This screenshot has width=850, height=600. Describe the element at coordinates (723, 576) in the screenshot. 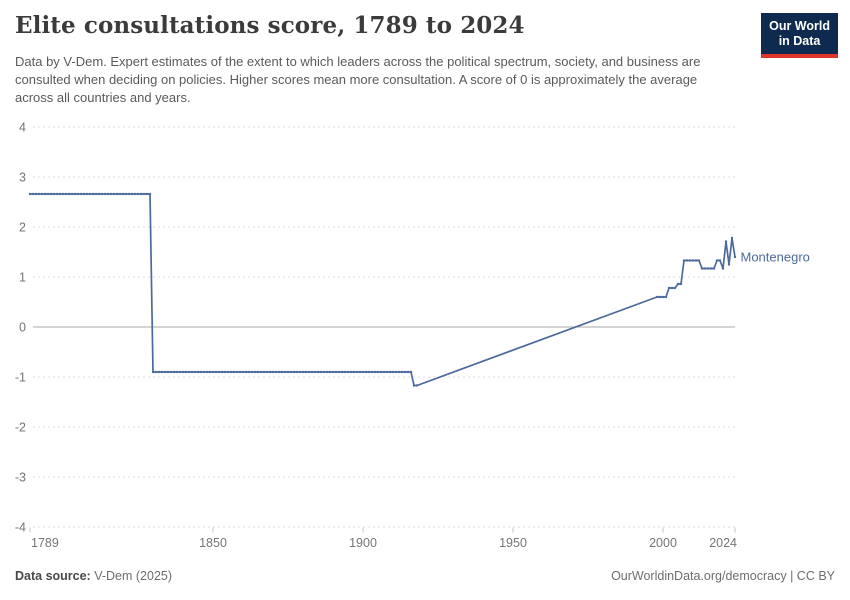

I see `owid-link: OurWorldinData.org/democracy | CC BY` at that location.